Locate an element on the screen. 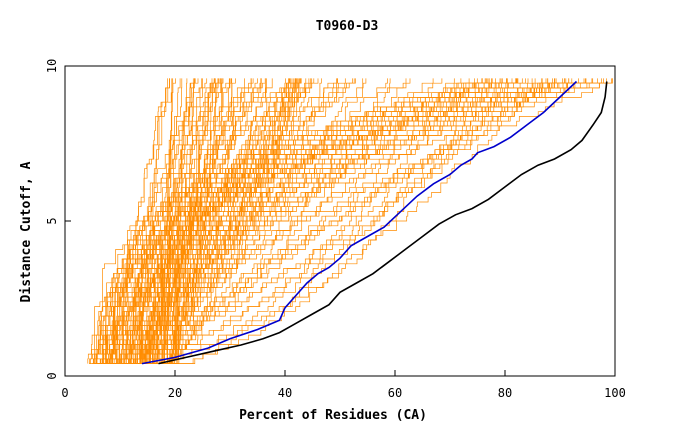 Image resolution: width=680 pixels, height=440 pixels. x-tick-label: 100 is located at coordinates (615, 393).